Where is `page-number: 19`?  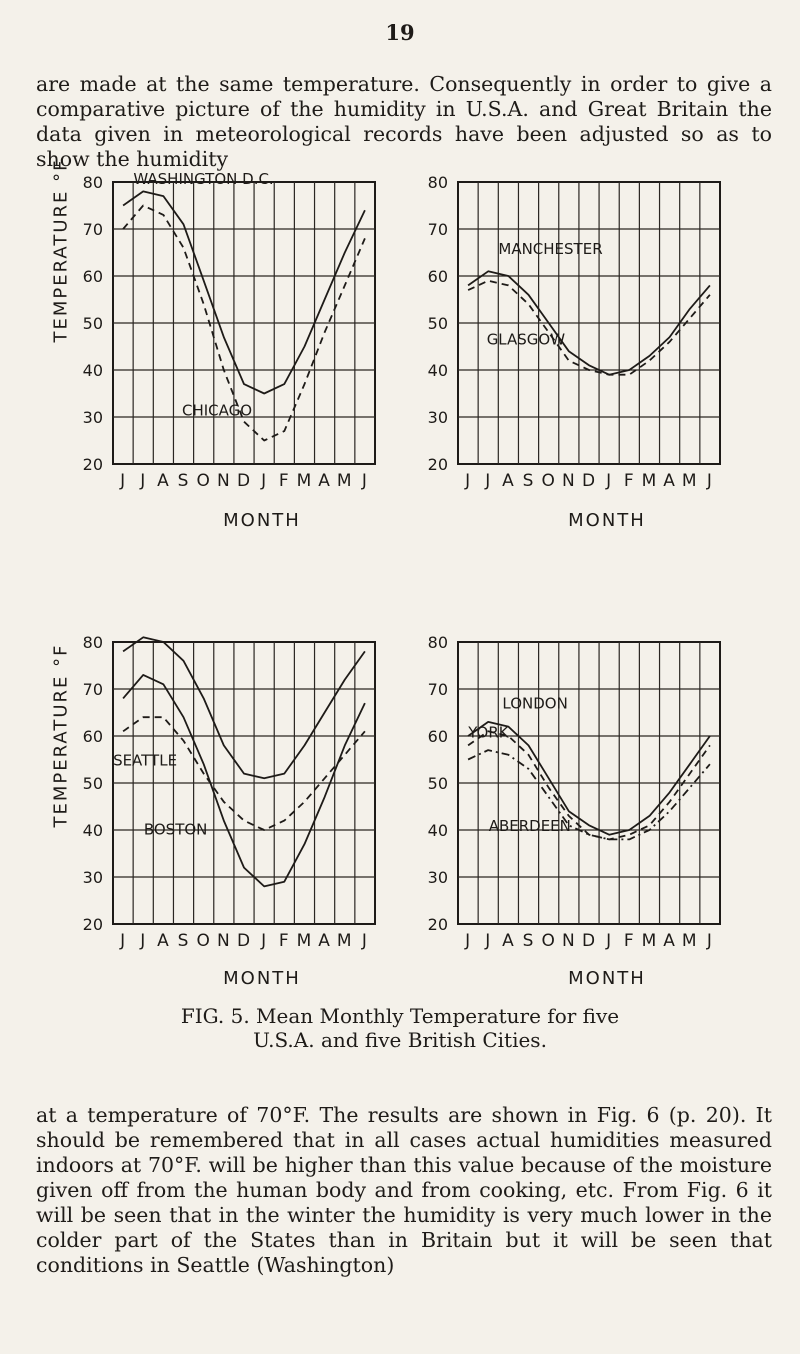 page-number: 19 is located at coordinates (400, 32).